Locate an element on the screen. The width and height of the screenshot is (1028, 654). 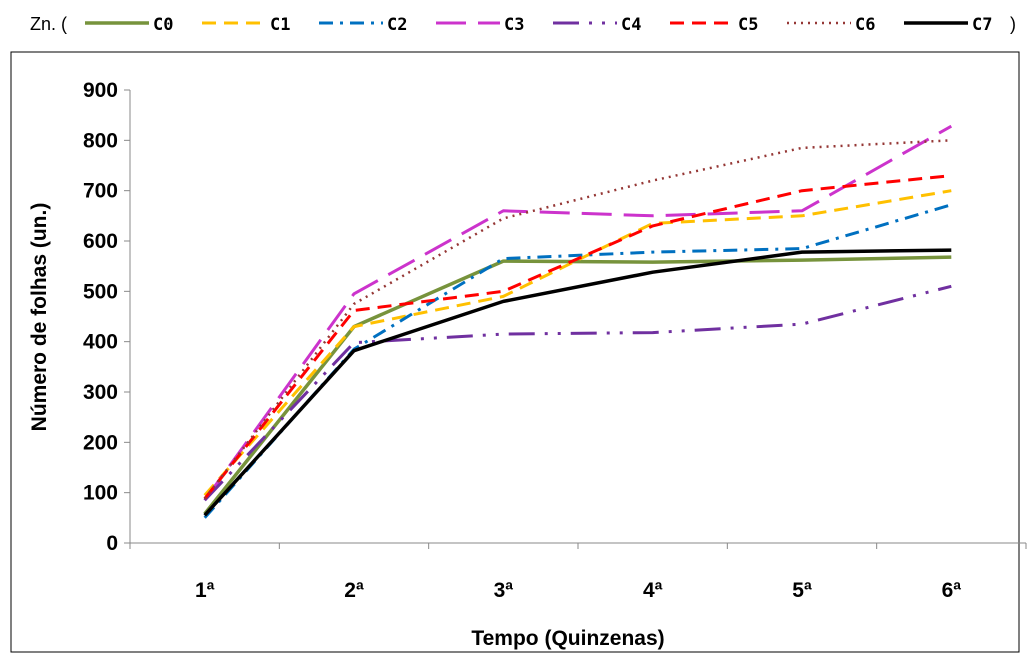
legend-label-c7: C7 is located at coordinates (982, 25).